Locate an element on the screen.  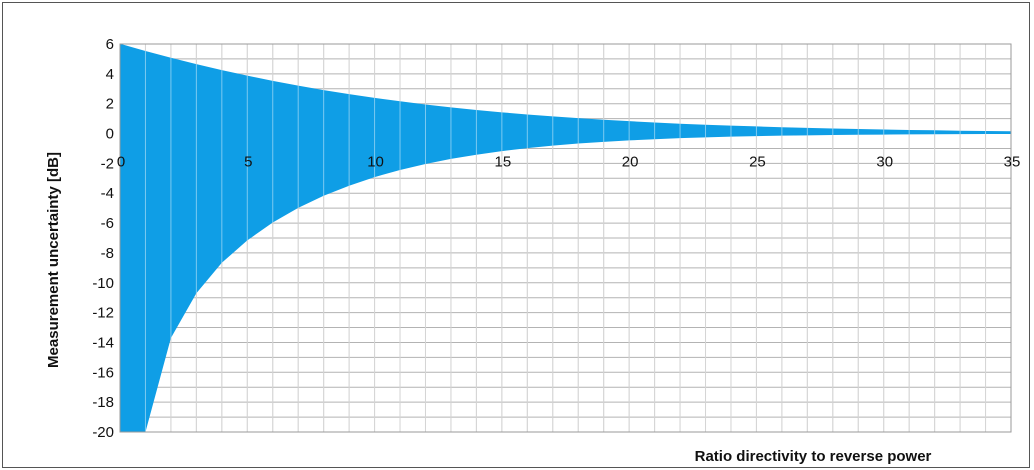
x-tick-label: 25 is located at coordinates (757, 162).